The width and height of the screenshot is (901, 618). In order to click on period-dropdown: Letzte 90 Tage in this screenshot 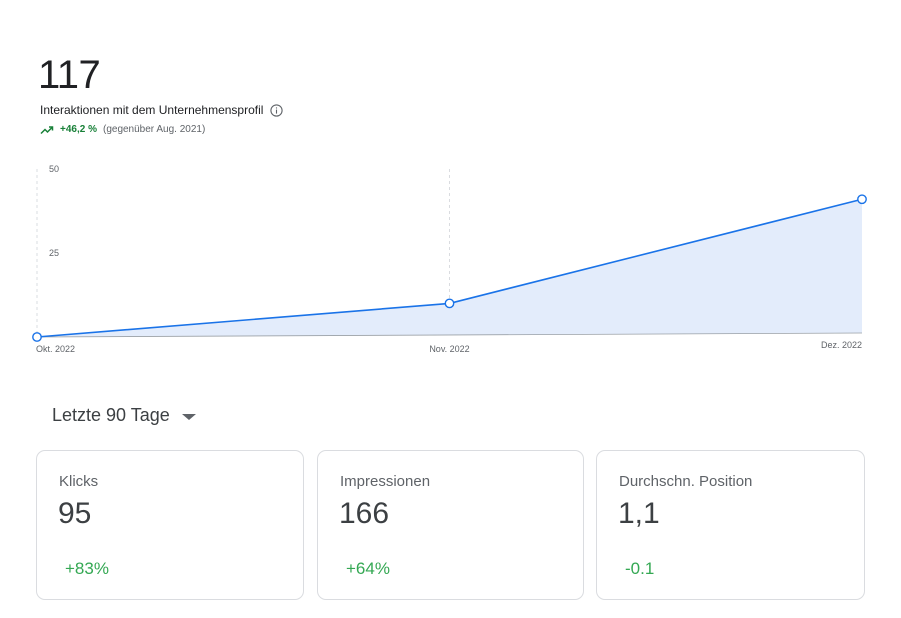, I will do `click(124, 415)`.